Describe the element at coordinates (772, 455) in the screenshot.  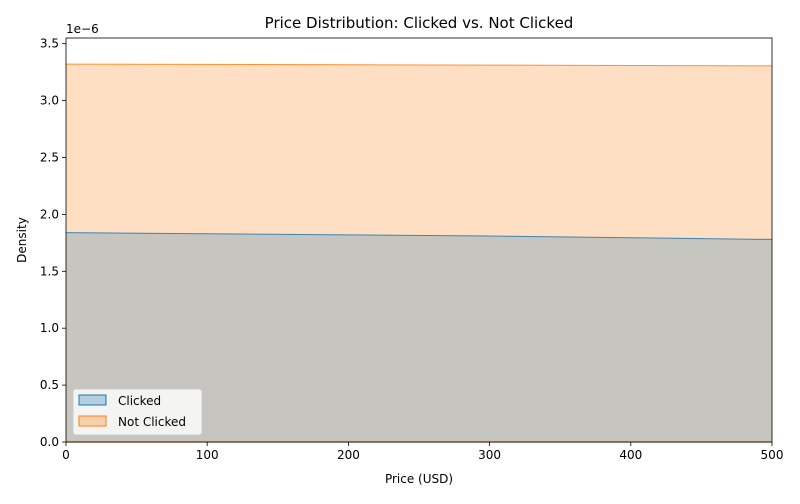
I see `x-tick-label: 500` at that location.